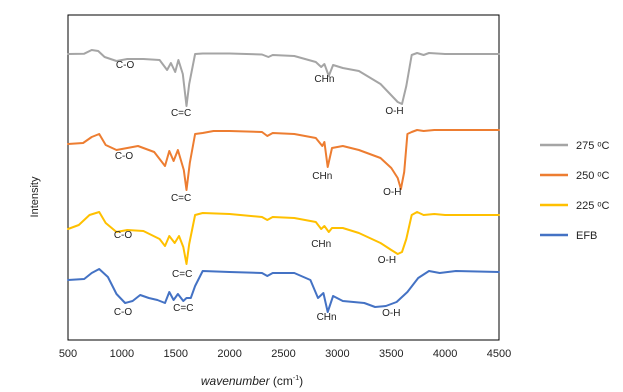 The width and height of the screenshot is (623, 392). Describe the element at coordinates (123, 235) in the screenshot. I see `peak-label-2-0: C-O` at that location.